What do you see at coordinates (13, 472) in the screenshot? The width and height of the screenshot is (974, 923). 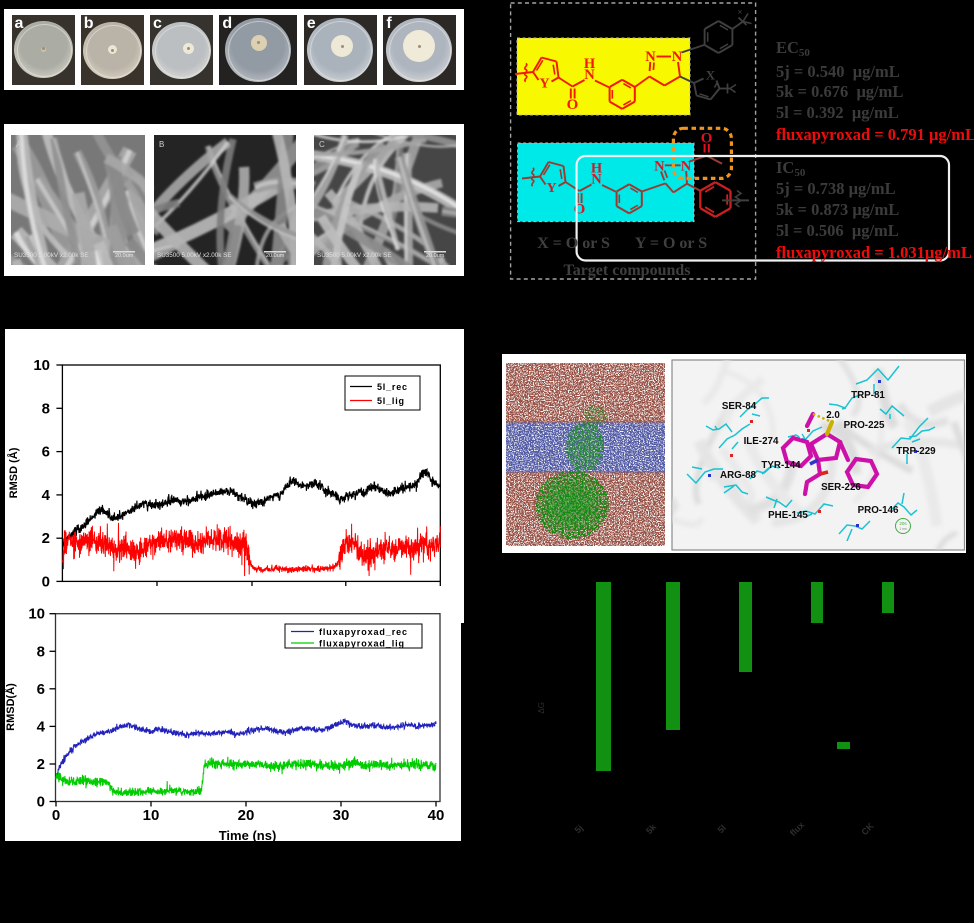 I see `svg-text: RMSD (Å)` at bounding box center [13, 472].